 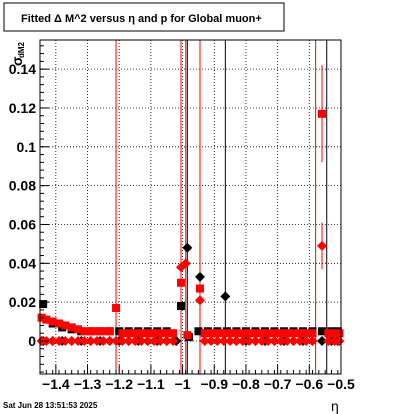 I want to click on x-tick-label: −0.7, so click(x=278, y=384).